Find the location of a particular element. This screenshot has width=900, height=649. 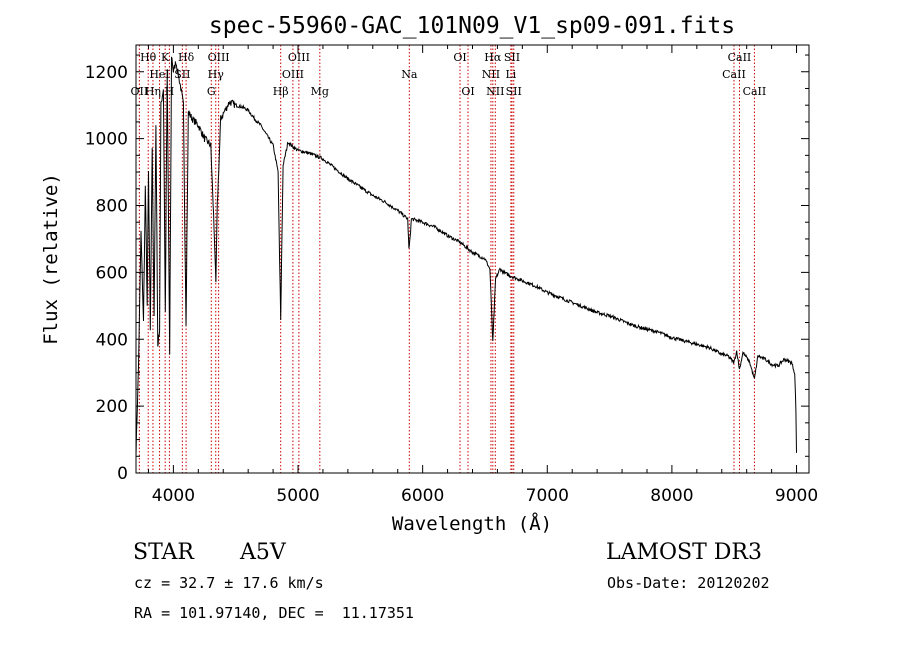

line-label: Mg is located at coordinates (320, 91).